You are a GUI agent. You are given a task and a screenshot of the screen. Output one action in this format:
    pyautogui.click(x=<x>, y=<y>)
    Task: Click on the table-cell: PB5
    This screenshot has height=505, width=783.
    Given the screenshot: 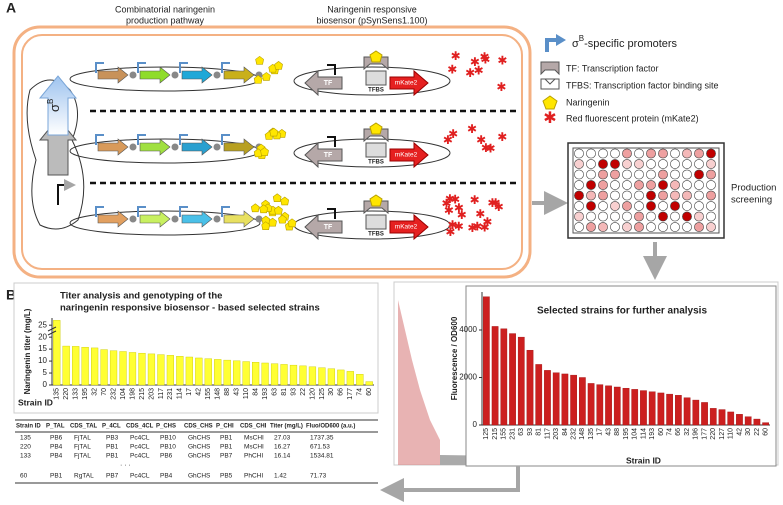 What is the action you would take?
    pyautogui.click(x=226, y=476)
    